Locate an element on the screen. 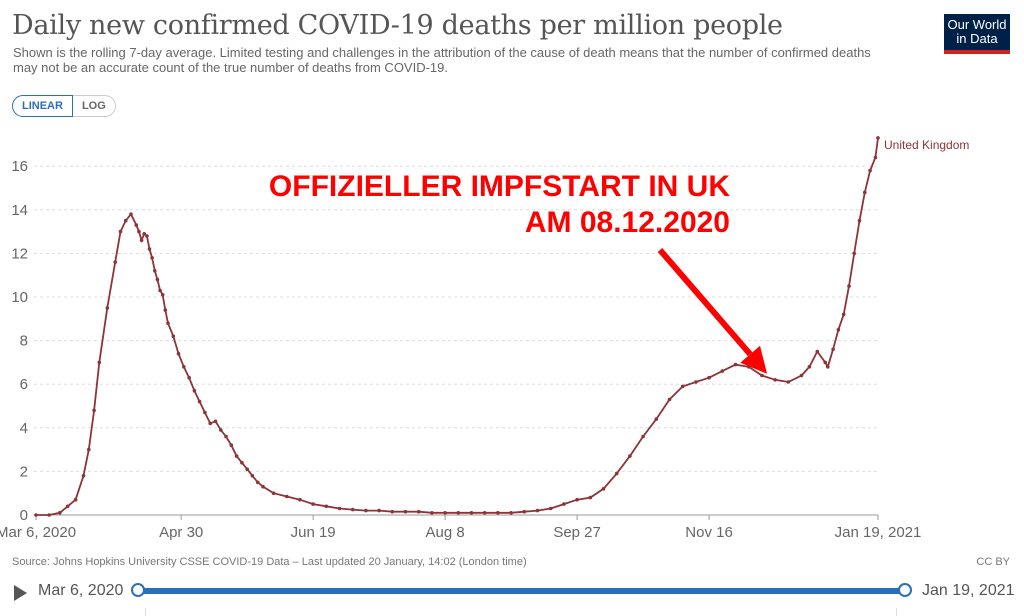 Image resolution: width=1024 pixels, height=616 pixels. annotation-line-2: AM 08.12.2020 is located at coordinates (627, 222).